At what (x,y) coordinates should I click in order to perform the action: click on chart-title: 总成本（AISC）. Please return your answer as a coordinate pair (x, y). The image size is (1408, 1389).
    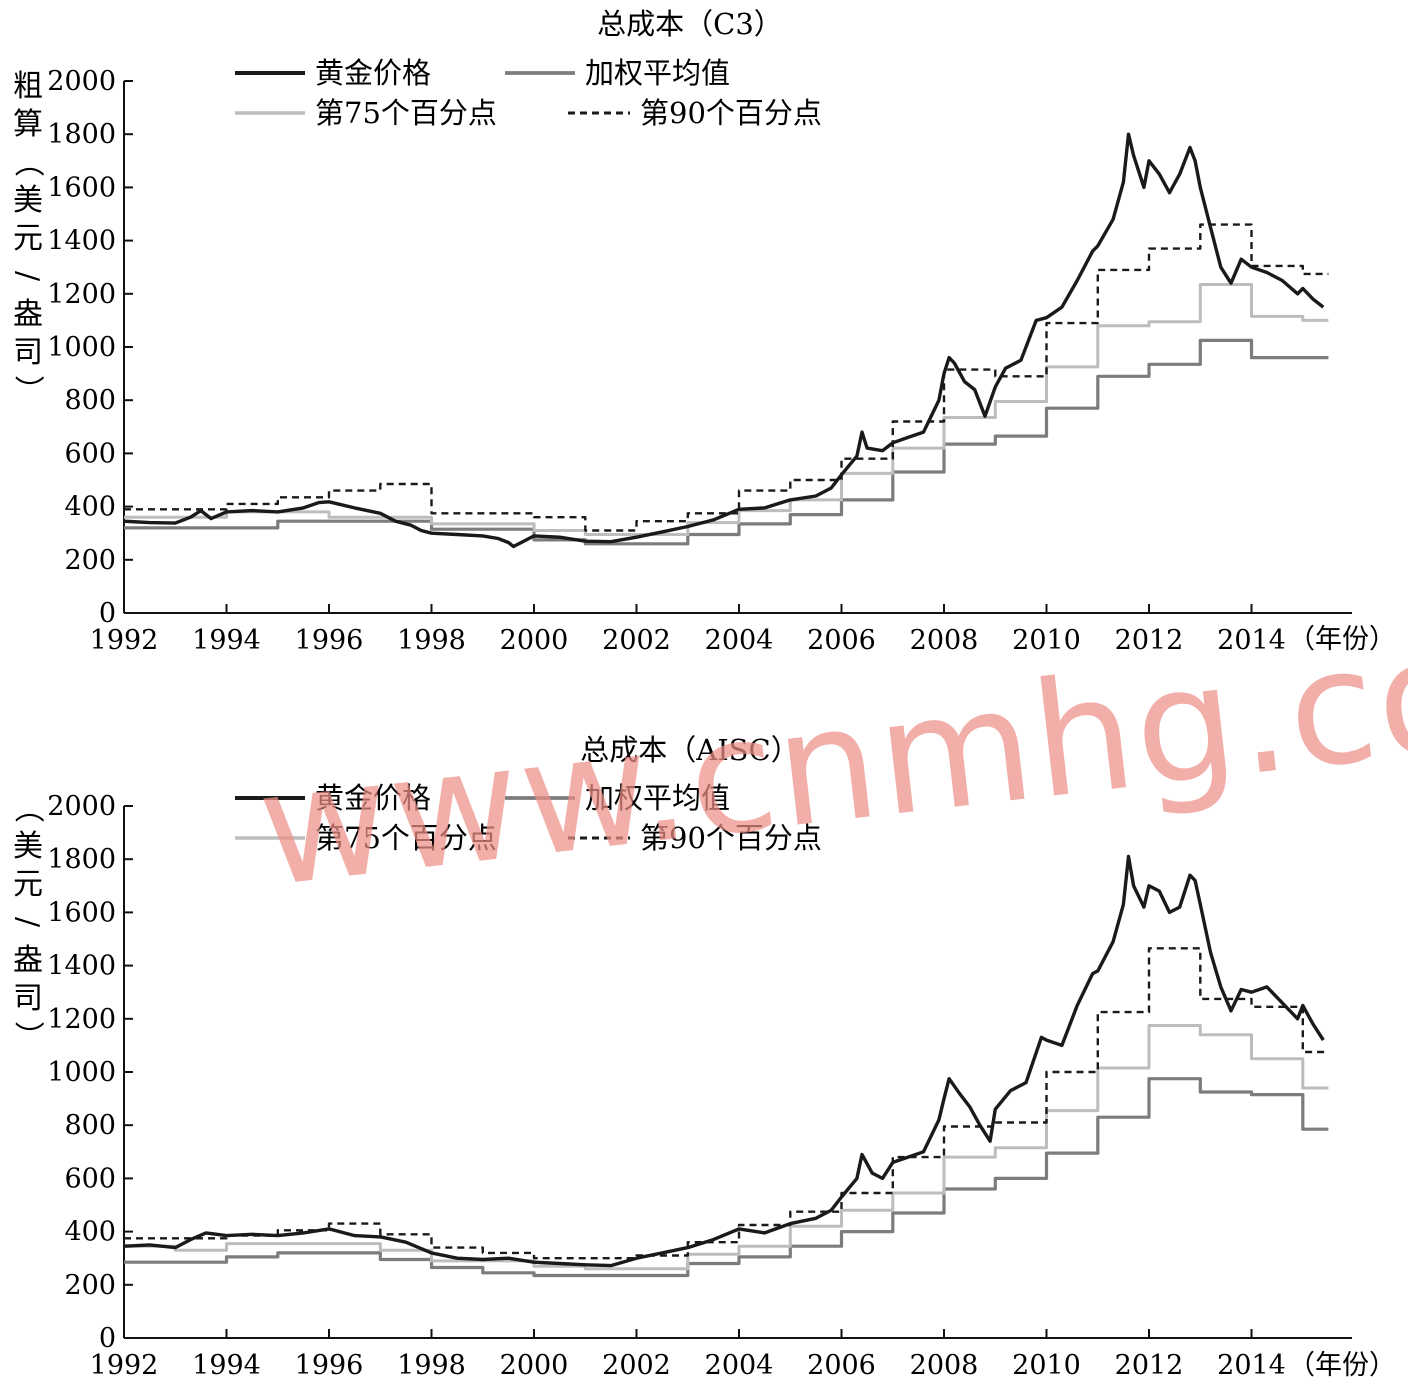
    Looking at the image, I should click on (689, 750).